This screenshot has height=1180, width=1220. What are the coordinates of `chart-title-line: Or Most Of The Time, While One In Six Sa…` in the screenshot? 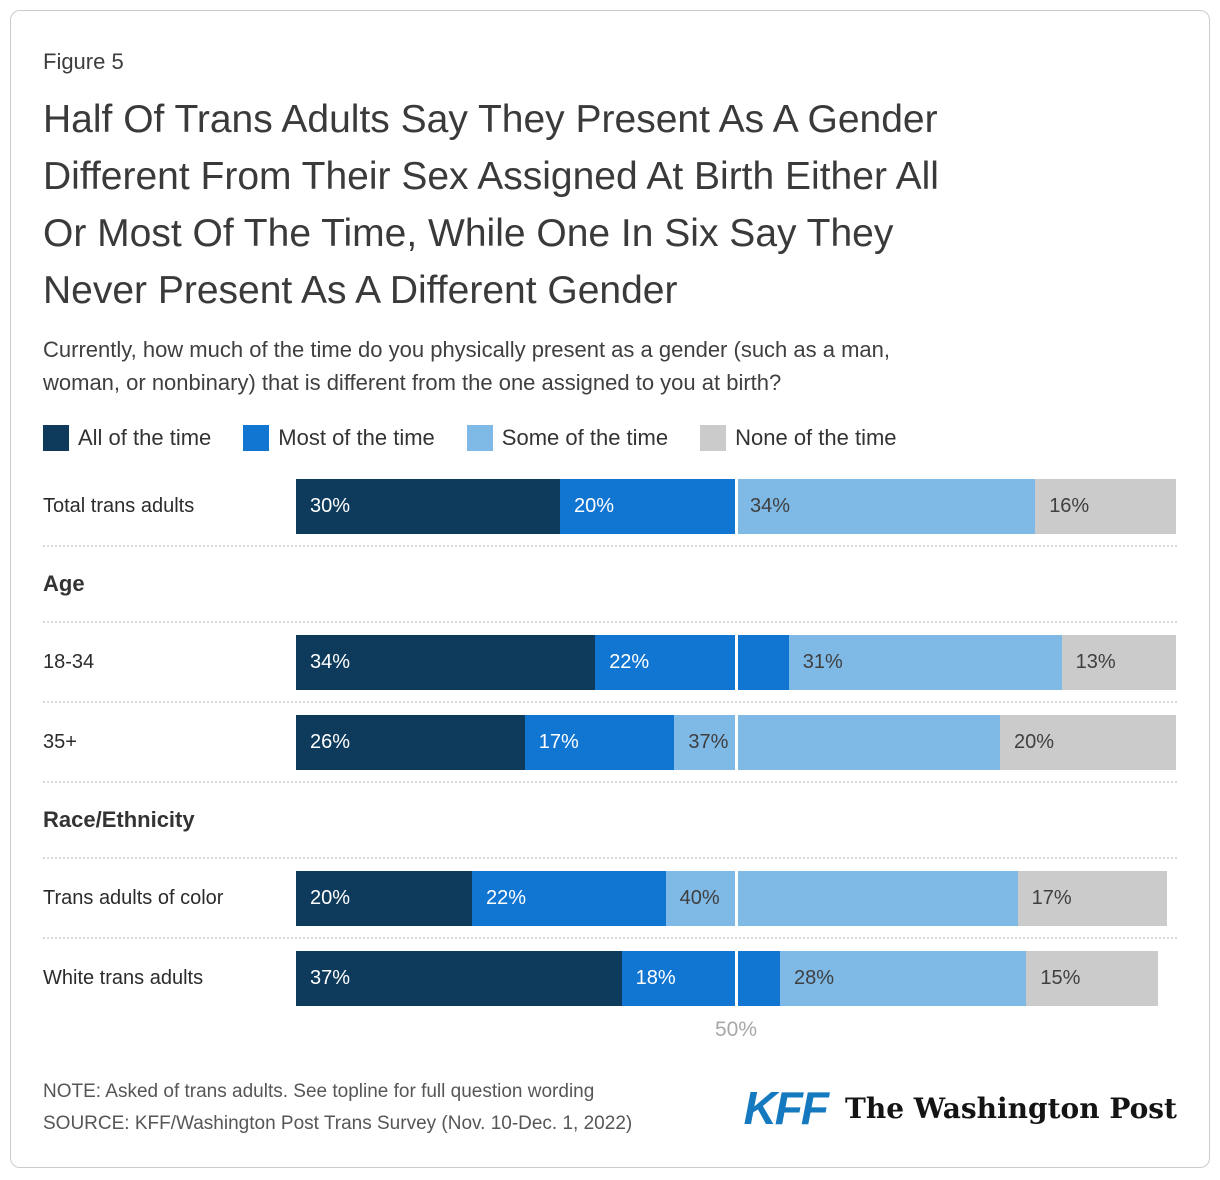 It's located at (468, 233).